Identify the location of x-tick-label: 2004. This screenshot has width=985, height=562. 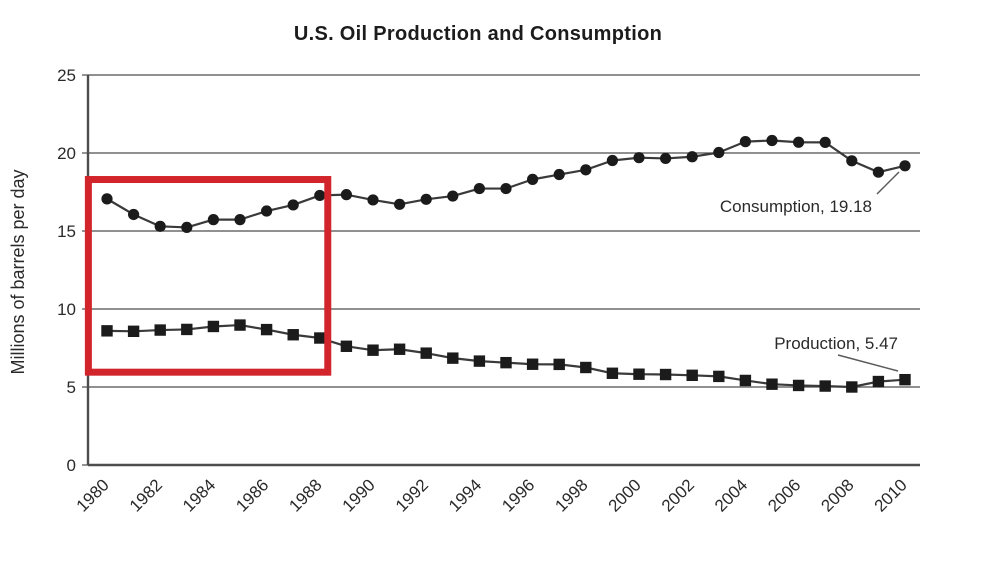
(731, 495).